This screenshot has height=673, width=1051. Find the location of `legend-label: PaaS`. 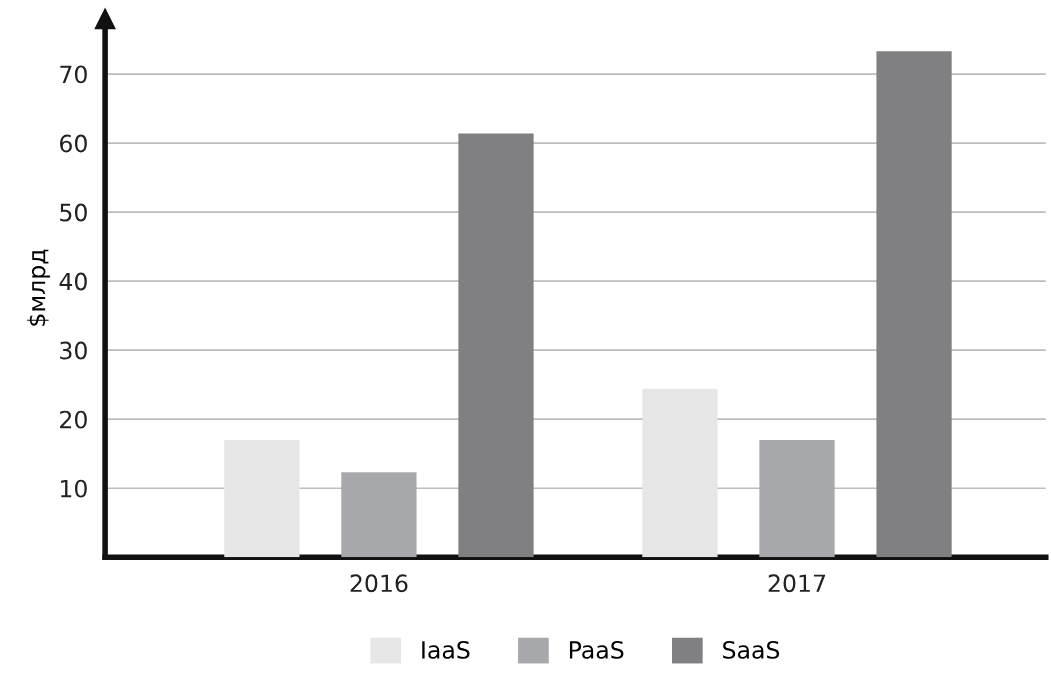

legend-label: PaaS is located at coordinates (596, 649).